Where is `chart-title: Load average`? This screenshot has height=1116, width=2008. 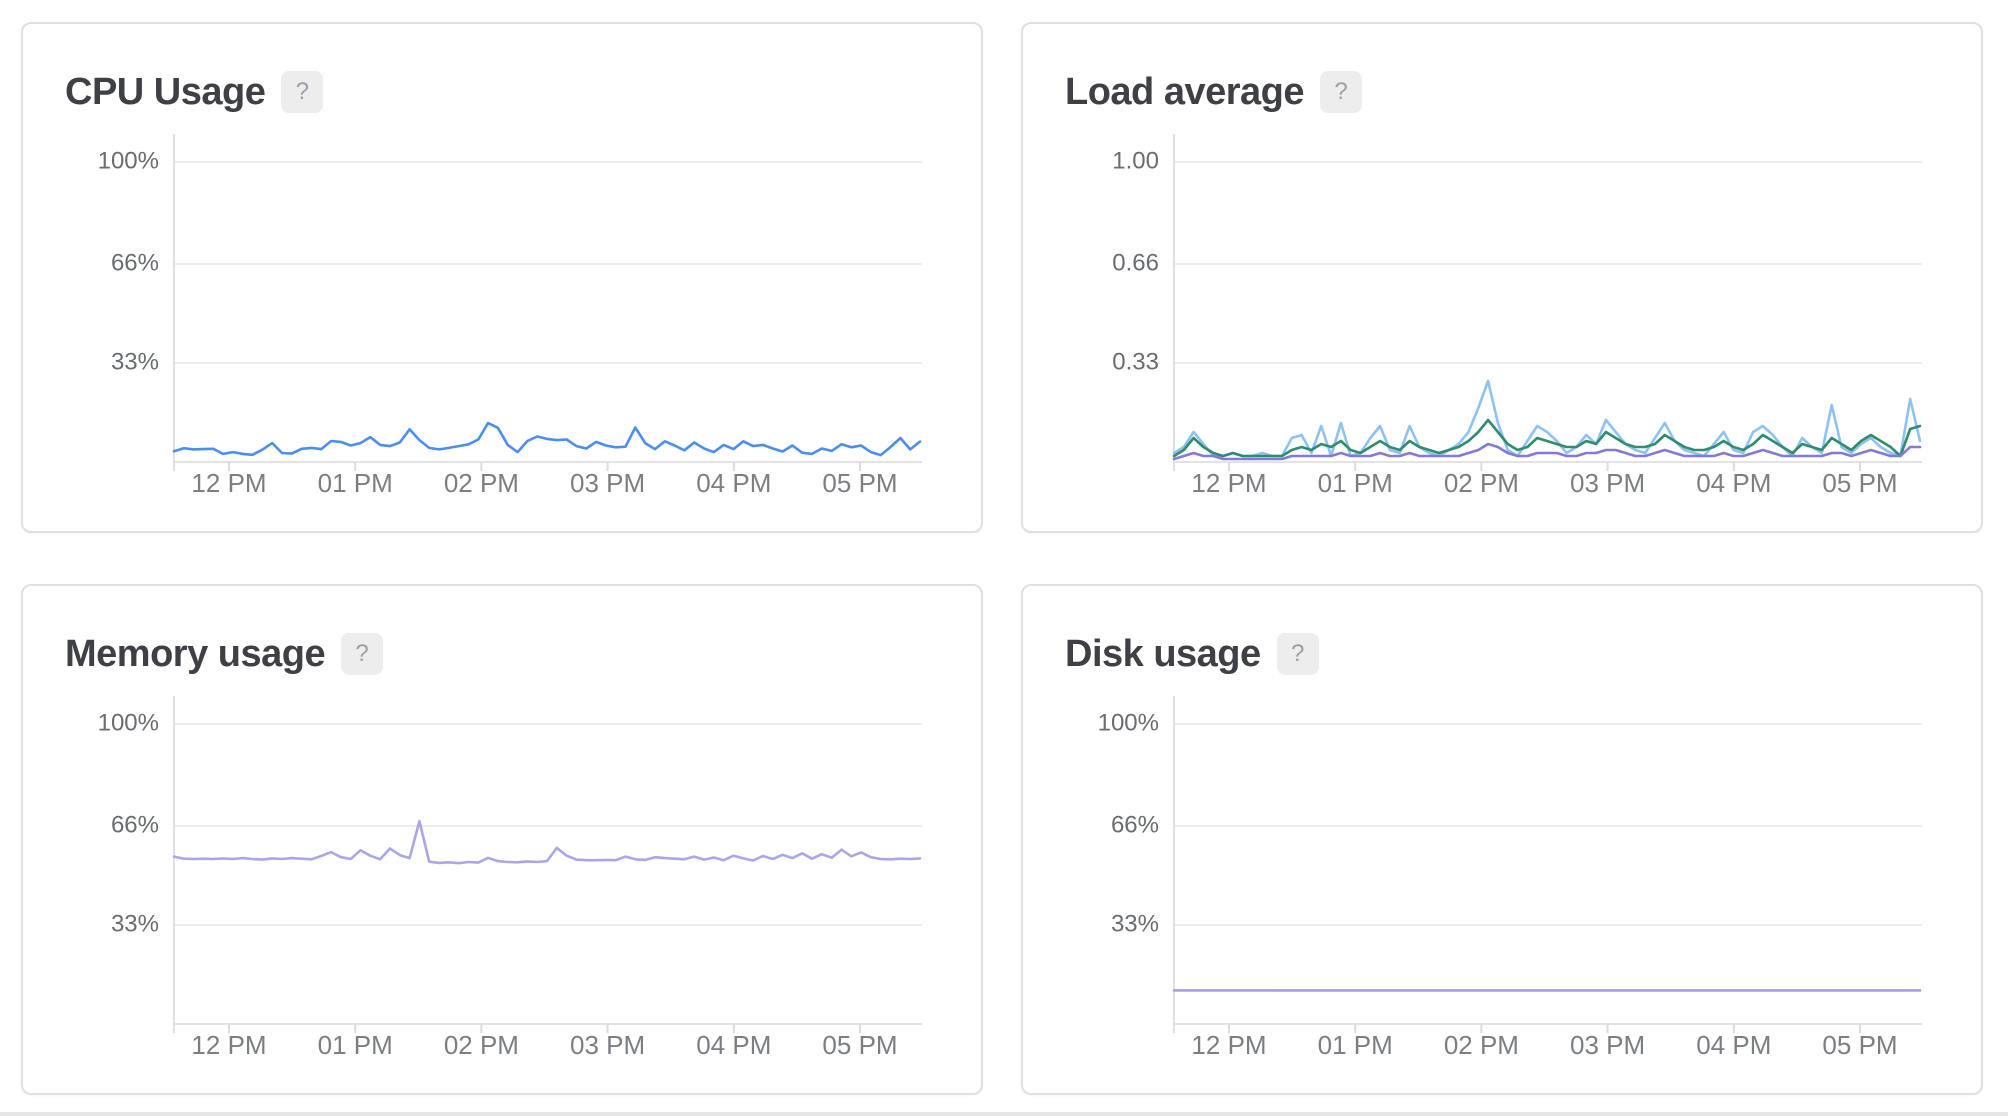
chart-title: Load average is located at coordinates (1185, 92).